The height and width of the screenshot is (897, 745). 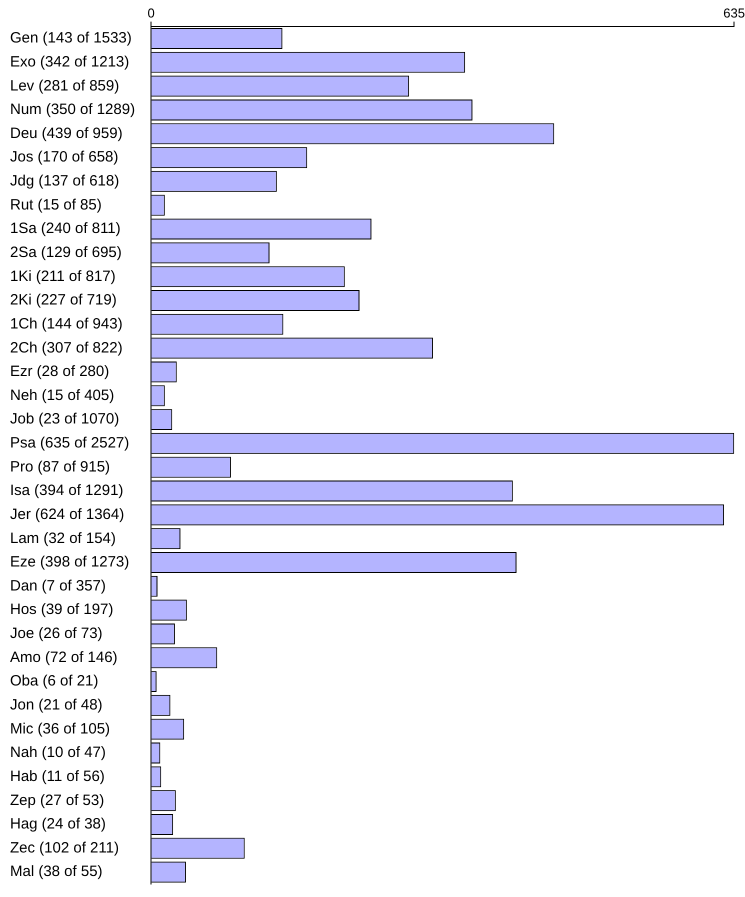 What do you see at coordinates (66, 347) in the screenshot?
I see `y-tick-label: 2Ch (307 of 822)` at bounding box center [66, 347].